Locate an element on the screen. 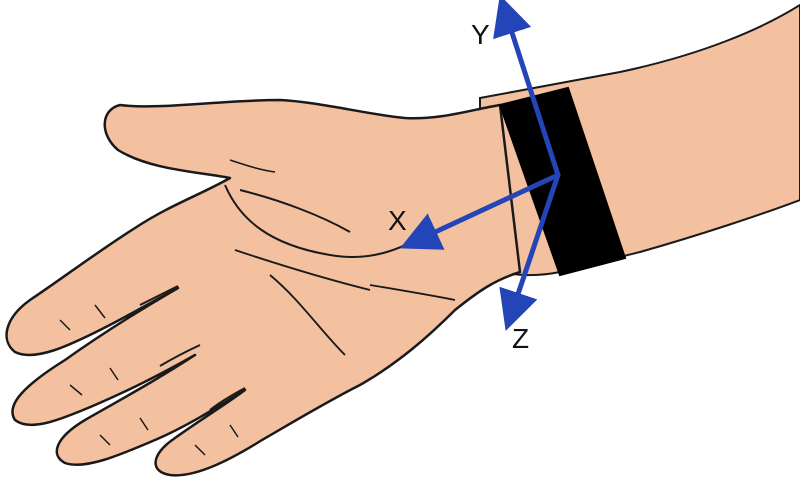 The width and height of the screenshot is (800, 478). x-axis-arrow is located at coordinates (480, 211).